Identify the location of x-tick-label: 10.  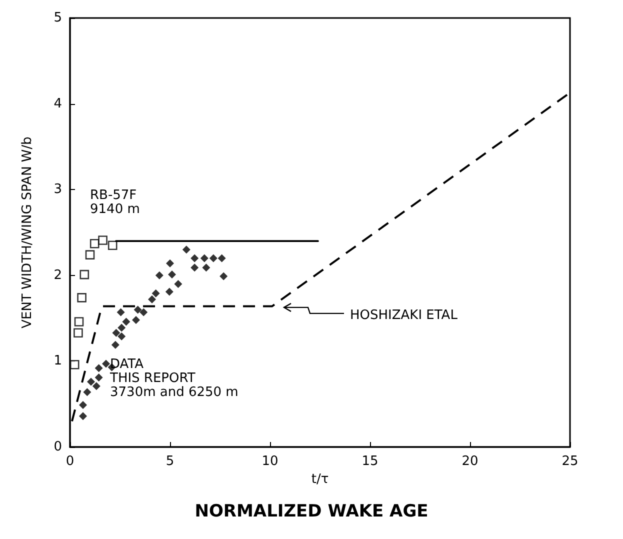
(270, 461).